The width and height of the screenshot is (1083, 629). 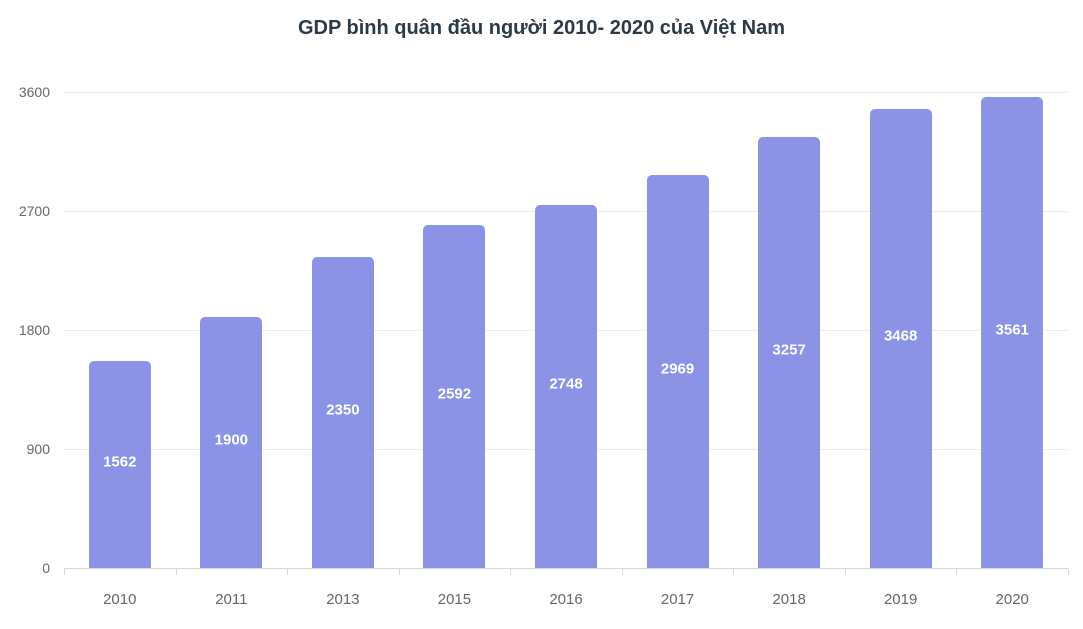 I want to click on x-axis-tick-label: 2017, so click(x=677, y=599).